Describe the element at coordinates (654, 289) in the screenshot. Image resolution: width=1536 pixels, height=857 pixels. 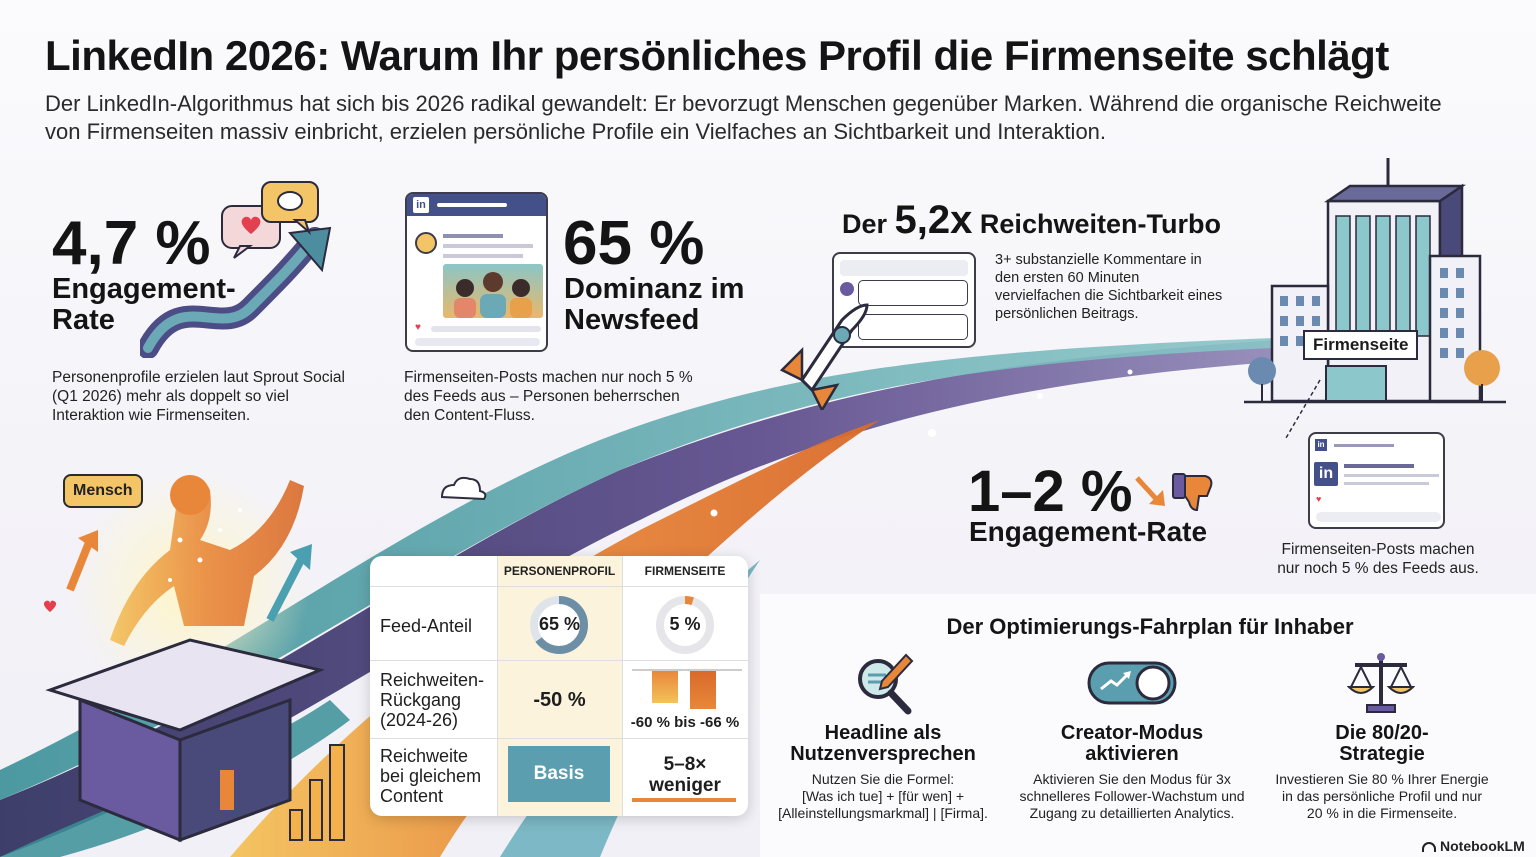
I see `feed-label-line1: Dominanz im` at that location.